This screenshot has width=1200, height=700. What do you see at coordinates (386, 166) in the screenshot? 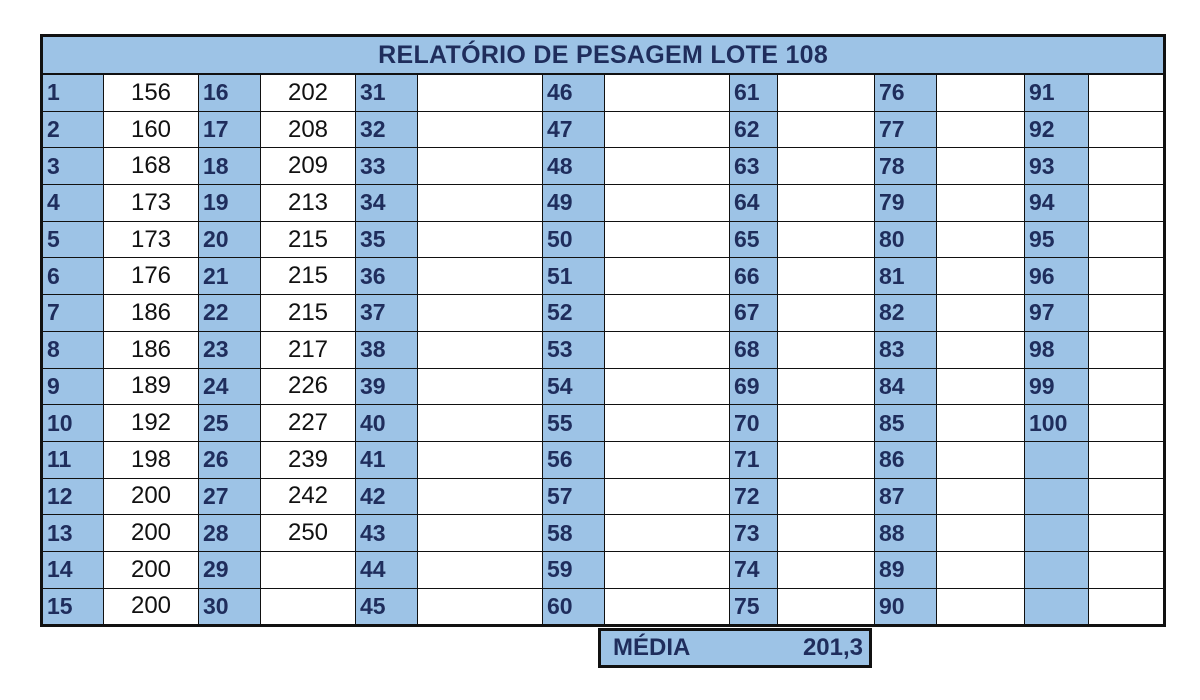
I see `animal-number-cell: 33` at bounding box center [386, 166].